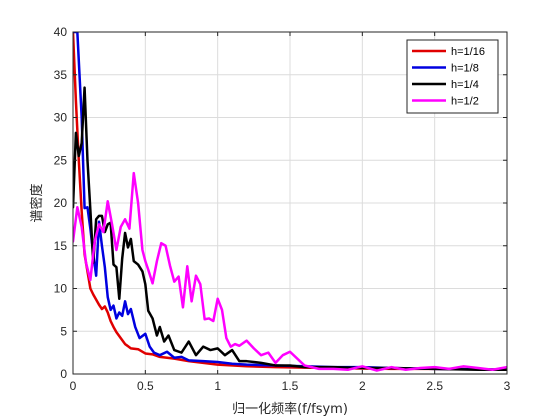 The width and height of the screenshot is (560, 420). What do you see at coordinates (465, 85) in the screenshot?
I see `legend-label-3: h=1/4` at bounding box center [465, 85].